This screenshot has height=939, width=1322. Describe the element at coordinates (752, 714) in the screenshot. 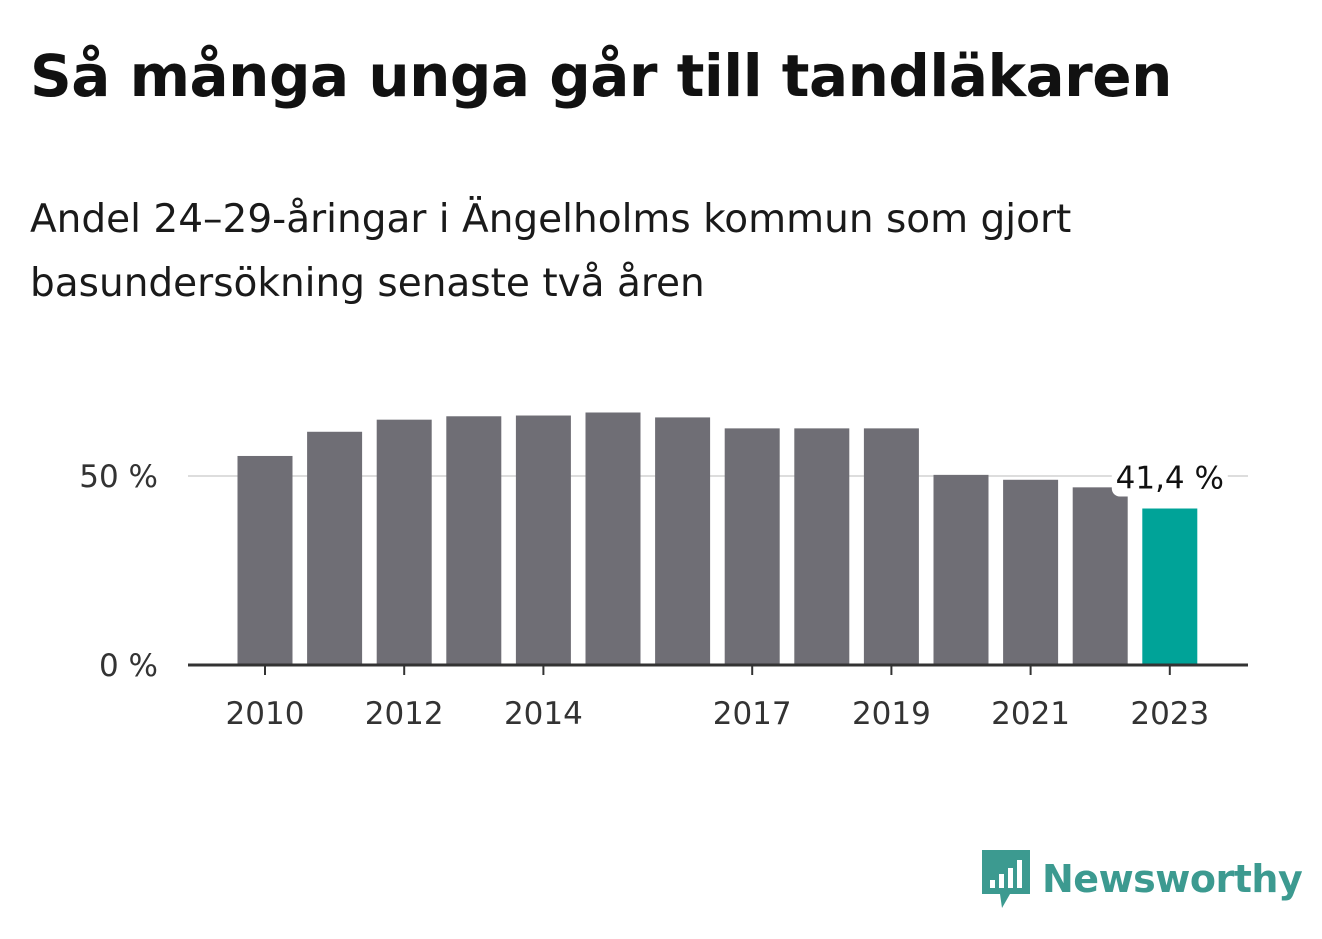

I see `x-tick-label: 2017` at that location.